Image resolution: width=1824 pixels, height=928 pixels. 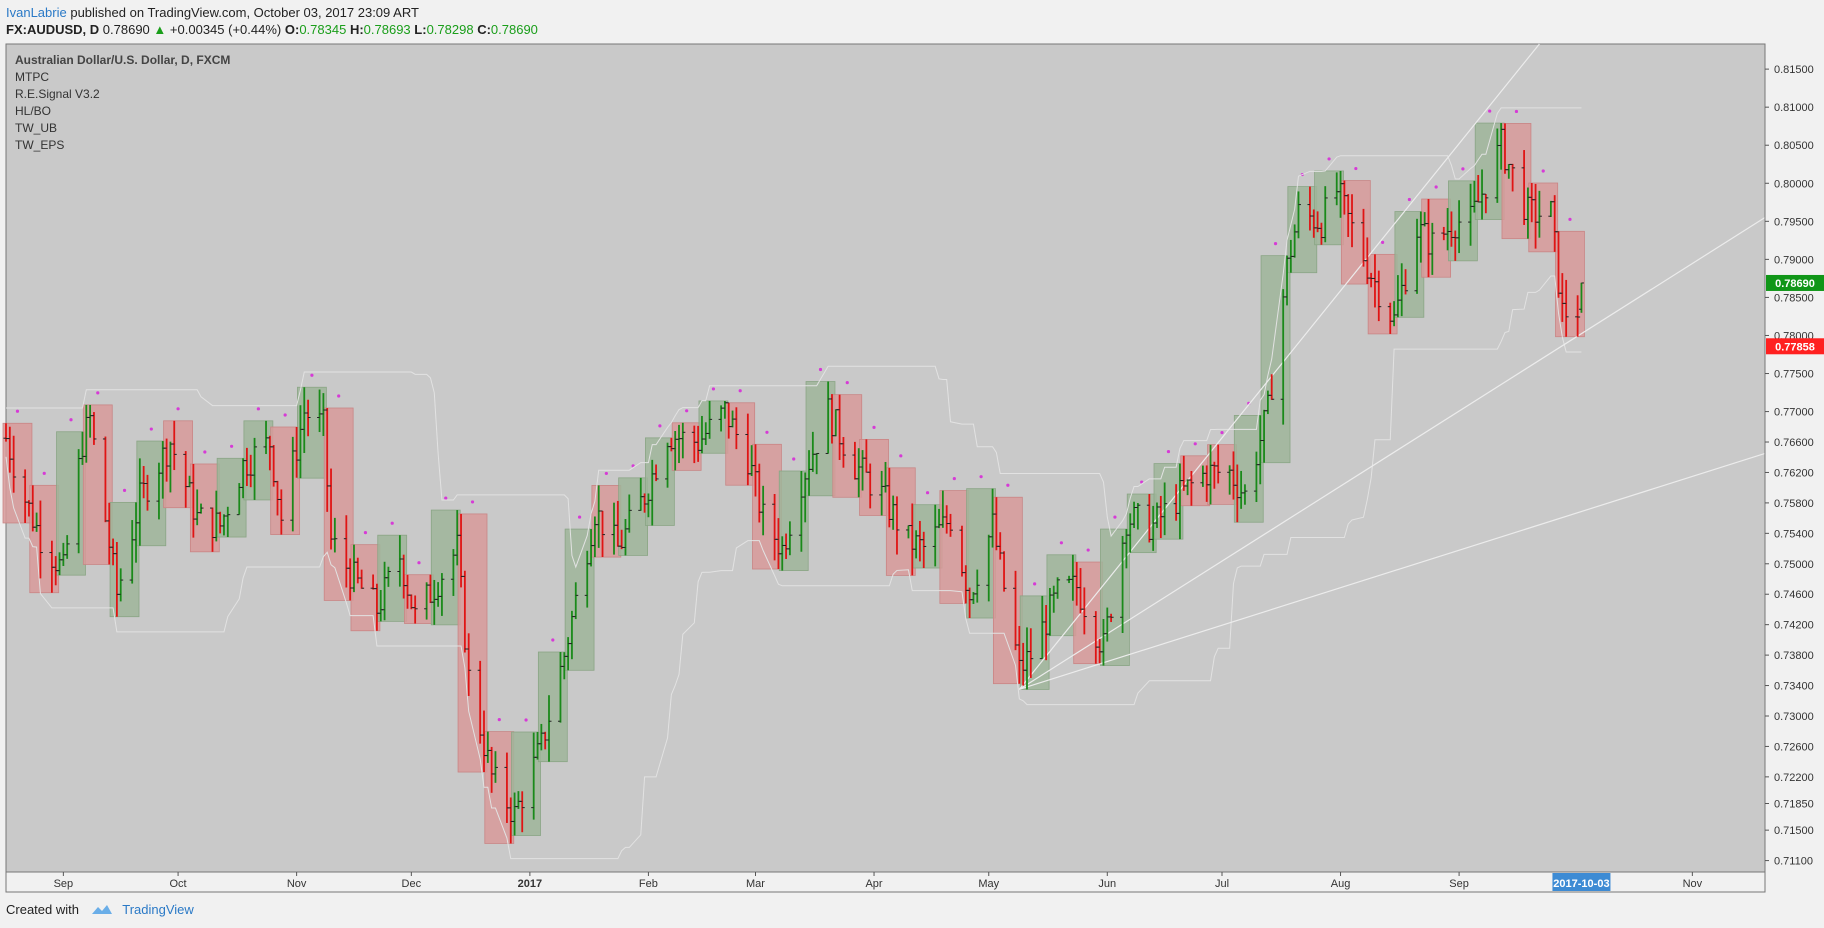 I want to click on price-axis, so click(x=1794, y=468).